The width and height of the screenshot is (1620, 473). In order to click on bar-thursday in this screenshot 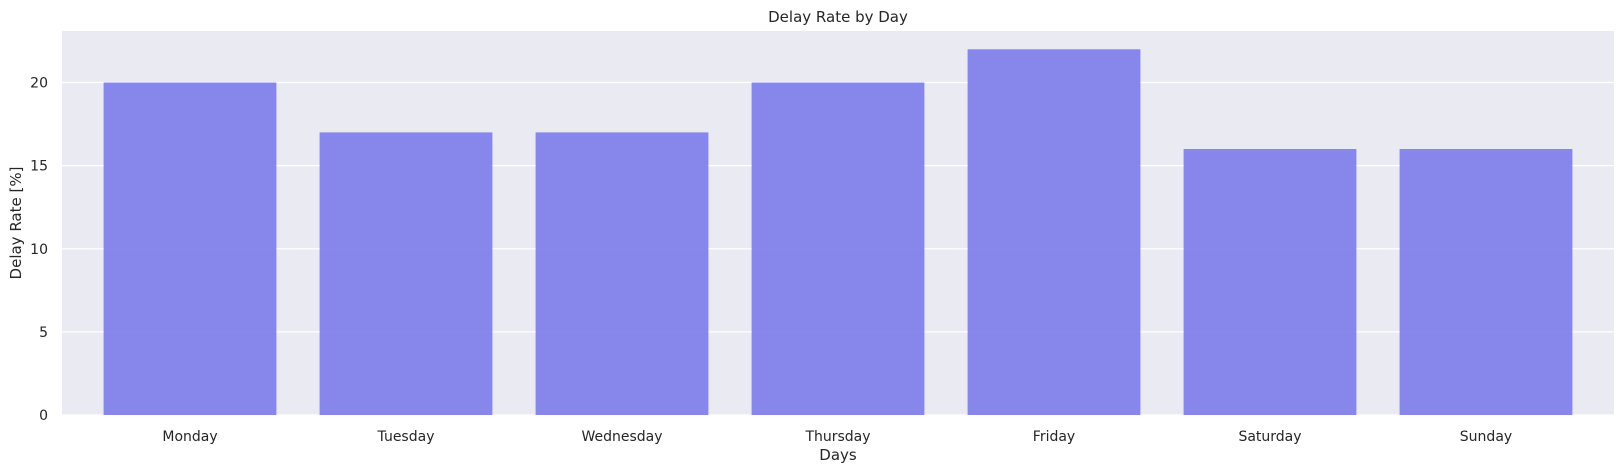, I will do `click(838, 248)`.